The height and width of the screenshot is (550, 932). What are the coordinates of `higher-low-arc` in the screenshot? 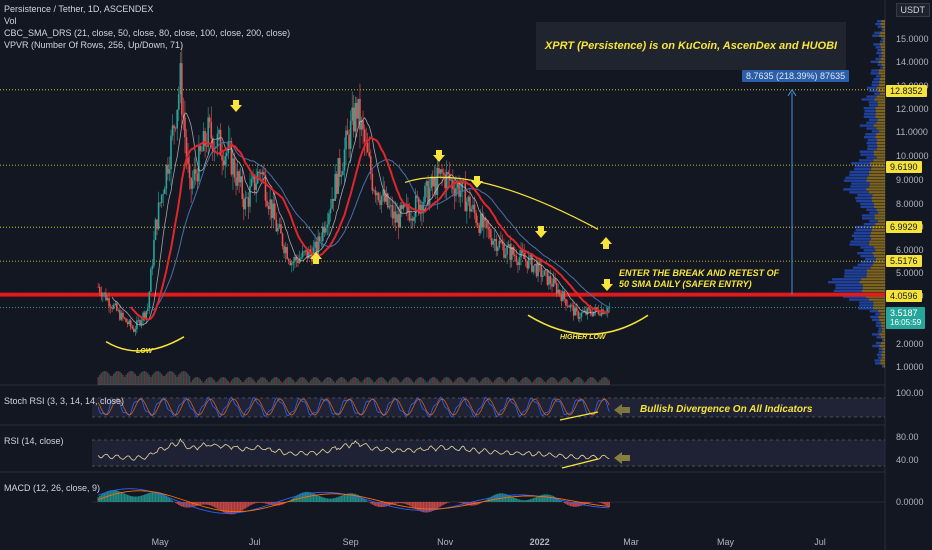 It's located at (588, 324).